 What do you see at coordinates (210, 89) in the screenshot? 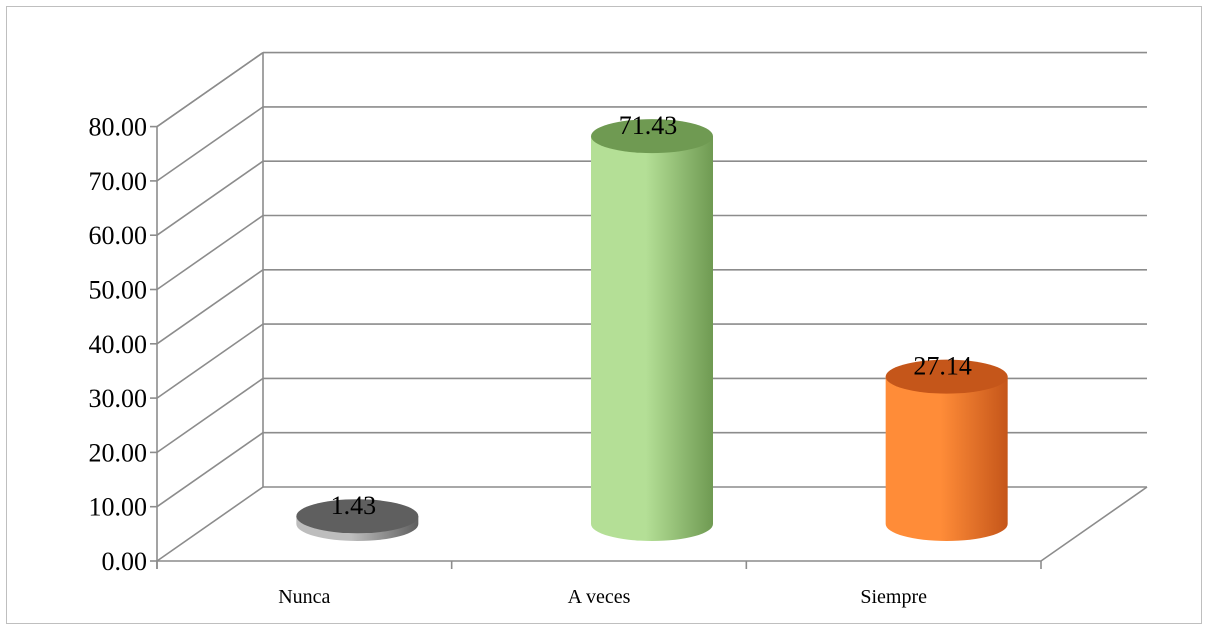
I see `side-top-edge` at bounding box center [210, 89].